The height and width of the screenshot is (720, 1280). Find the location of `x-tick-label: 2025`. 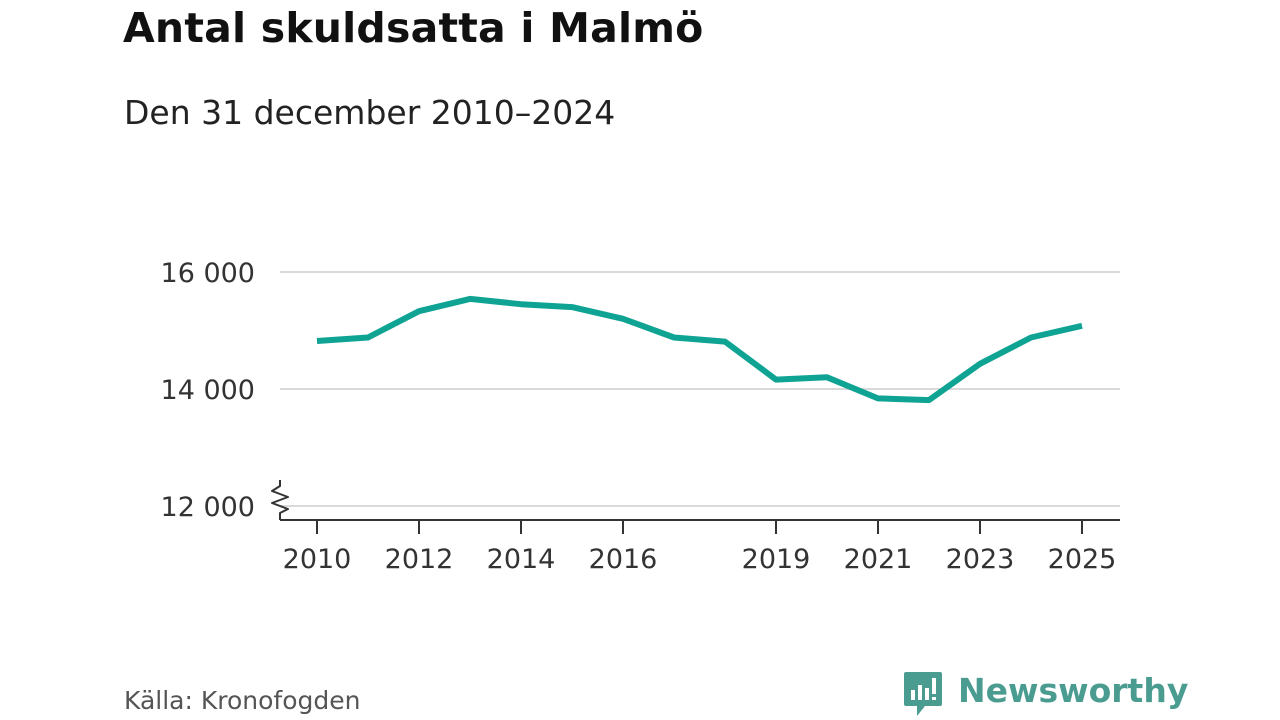

x-tick-label: 2025 is located at coordinates (1082, 559).